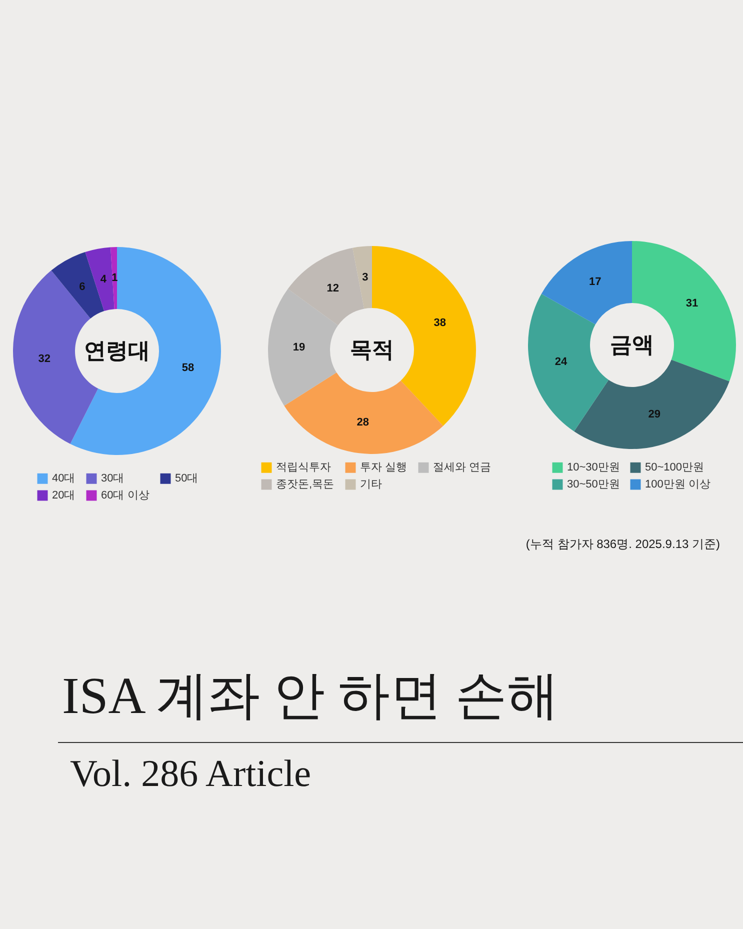 The height and width of the screenshot is (929, 743). I want to click on data-label: 38, so click(440, 323).